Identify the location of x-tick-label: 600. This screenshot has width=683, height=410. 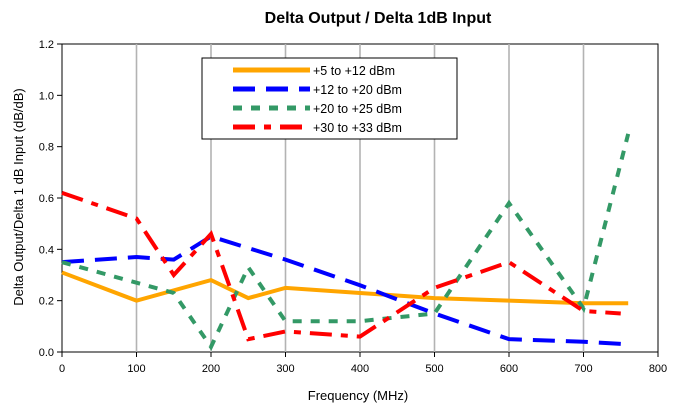
(509, 369).